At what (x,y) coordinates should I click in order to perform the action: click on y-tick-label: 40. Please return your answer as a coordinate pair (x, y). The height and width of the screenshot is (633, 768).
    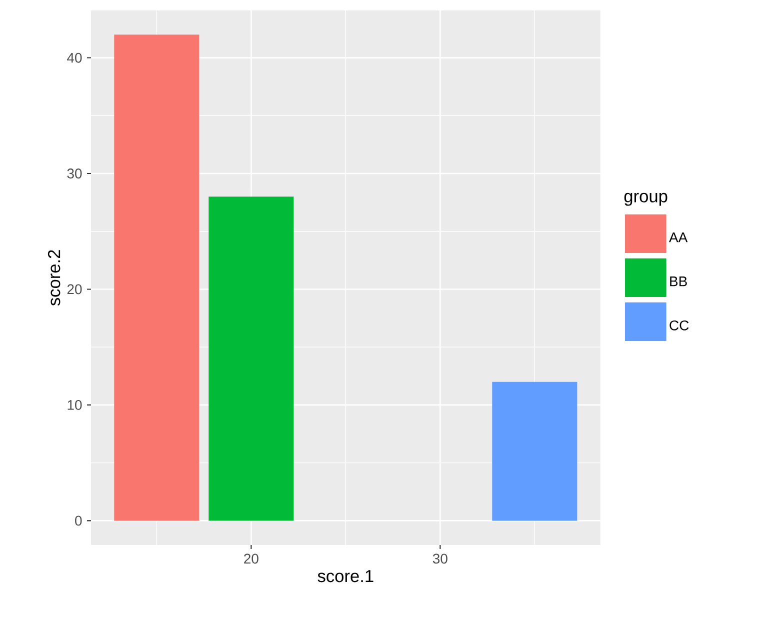
    Looking at the image, I should click on (74, 57).